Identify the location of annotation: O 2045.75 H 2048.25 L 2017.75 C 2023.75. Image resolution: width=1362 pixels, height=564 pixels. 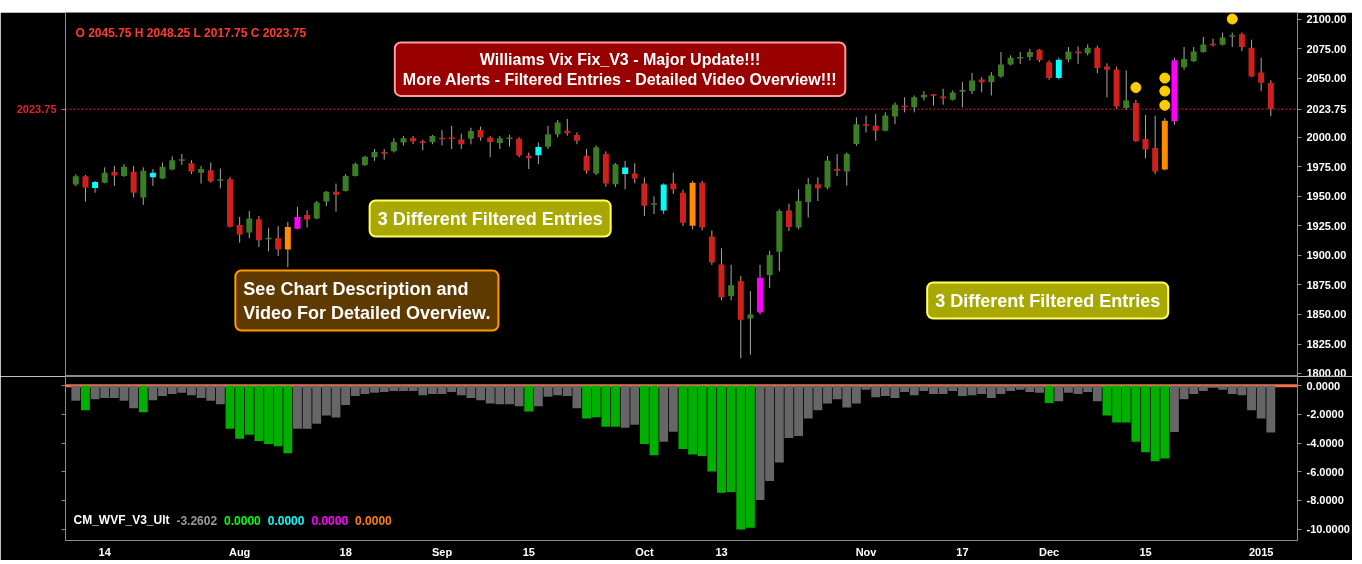
(191, 32).